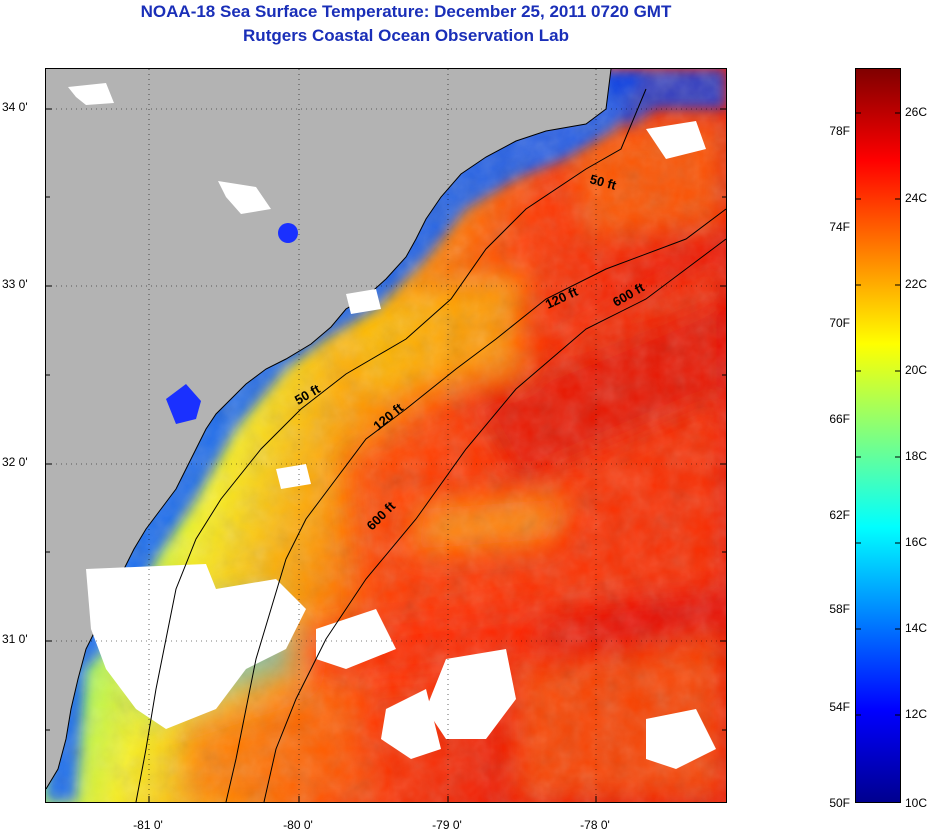 This screenshot has height=832, width=936. I want to click on colorbar-c-label: 14C, so click(916, 628).